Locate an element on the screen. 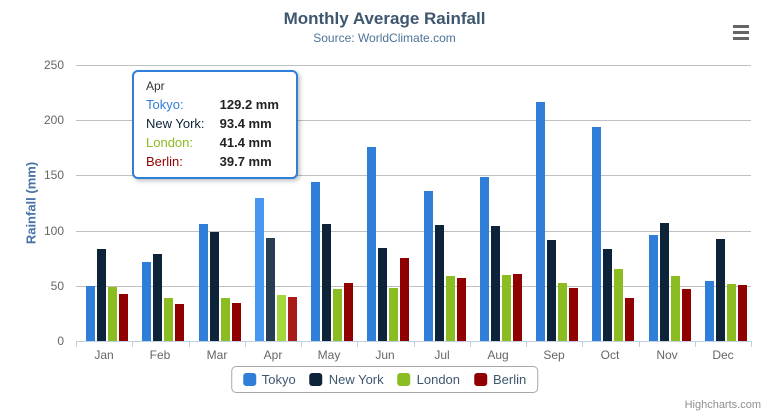 The height and width of the screenshot is (416, 769). x-axis-label: Dec is located at coordinates (723, 355).